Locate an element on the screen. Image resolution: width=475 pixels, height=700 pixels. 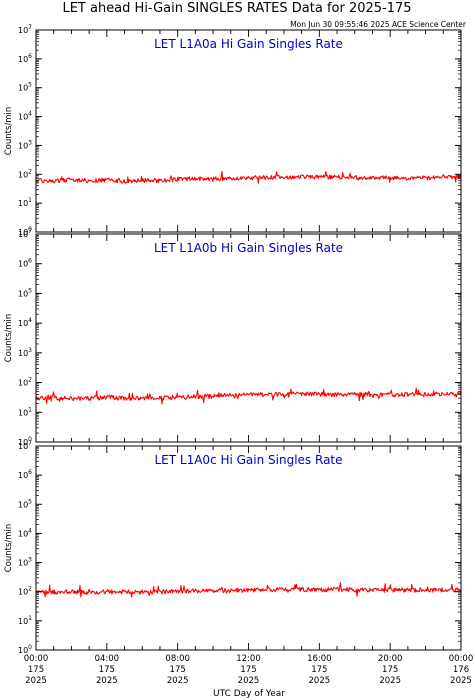
panel-title: LET L1A0c Hi Gain Singles Rate is located at coordinates (248, 460).